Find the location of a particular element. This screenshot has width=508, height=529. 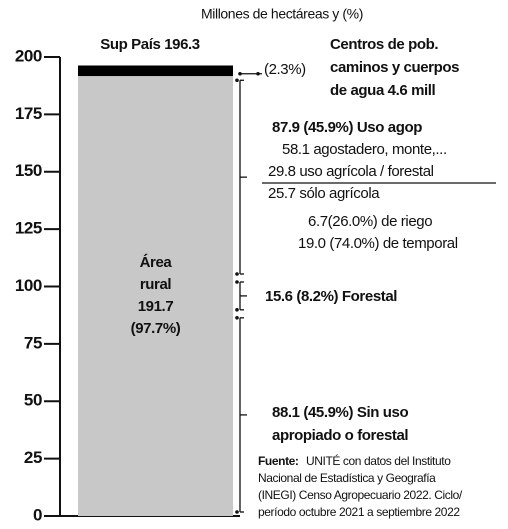

y-tick-label: 125 is located at coordinates (28, 228).